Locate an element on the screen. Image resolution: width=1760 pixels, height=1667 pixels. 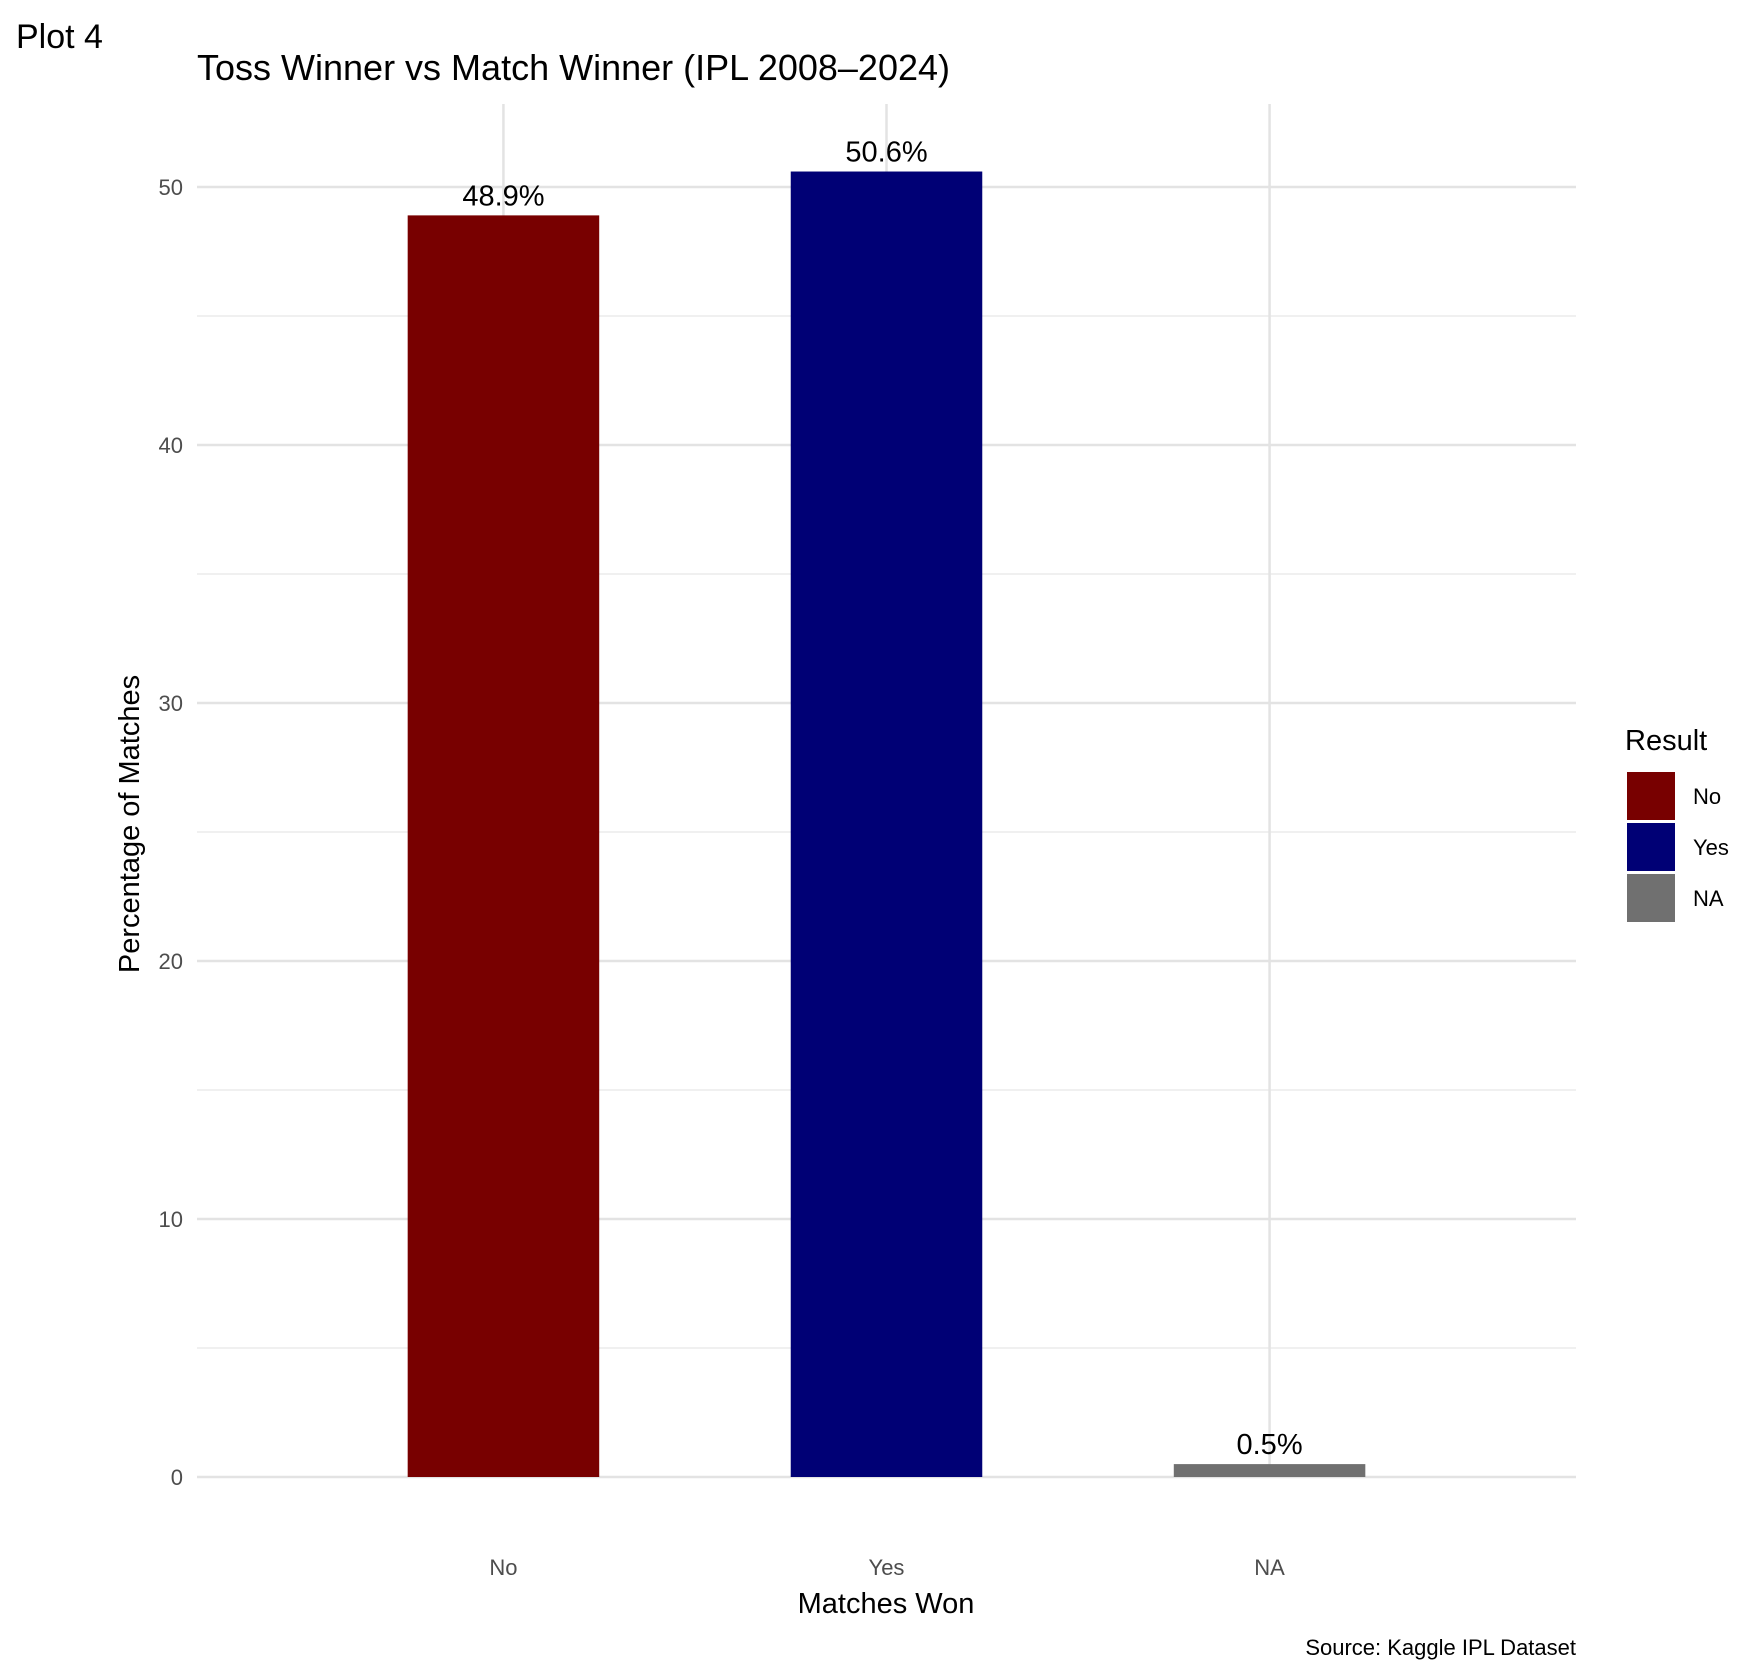
y-tick-label: 10 is located at coordinates (171, 1219).